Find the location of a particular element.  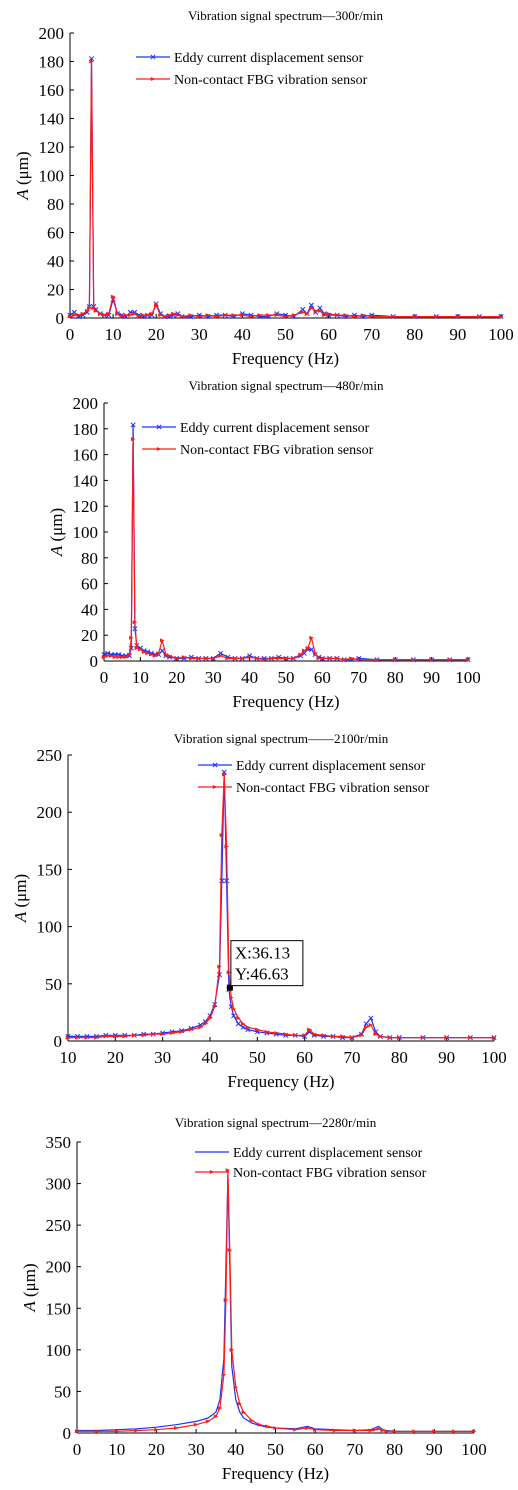

x-tick-label: 90 is located at coordinates (431, 677).